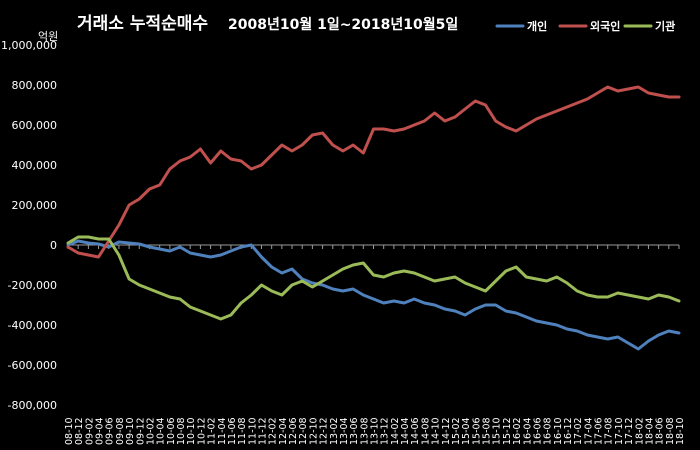 The width and height of the screenshot is (700, 450). Describe the element at coordinates (313, 431) in the screenshot. I see `x-tick-label: 12-10` at that location.